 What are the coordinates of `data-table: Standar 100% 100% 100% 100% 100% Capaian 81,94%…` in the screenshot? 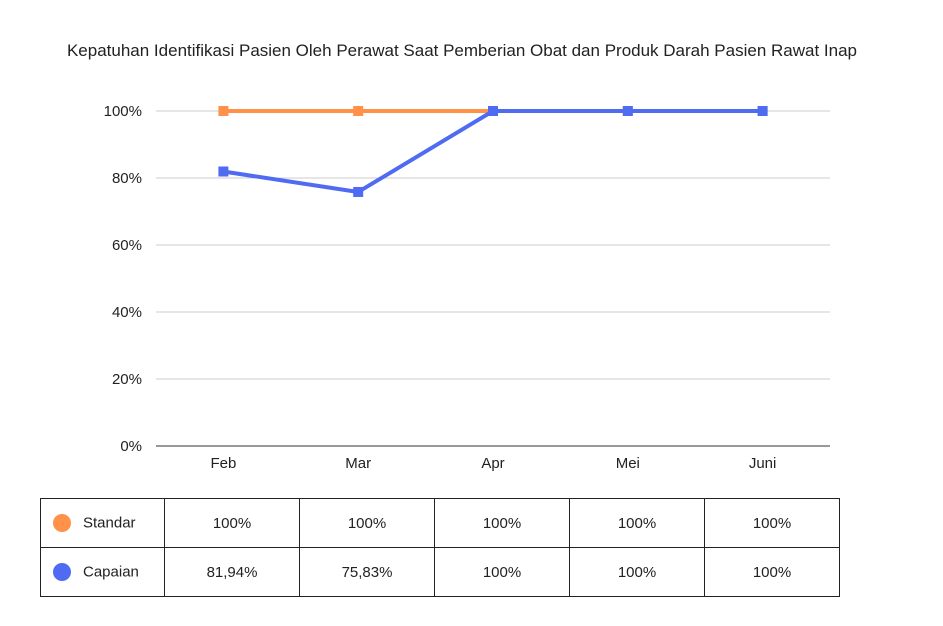 It's located at (440, 547).